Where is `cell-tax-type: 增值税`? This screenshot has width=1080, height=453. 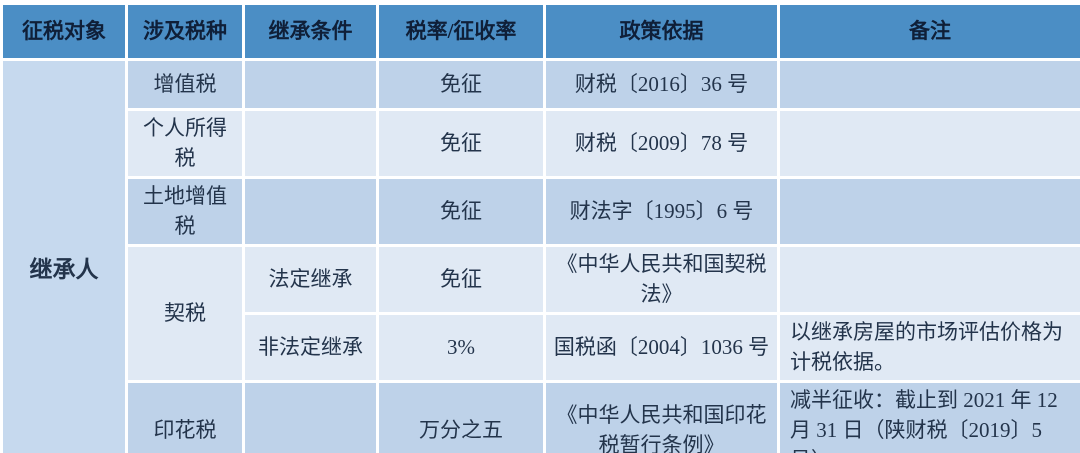 cell-tax-type: 增值税 is located at coordinates (185, 84).